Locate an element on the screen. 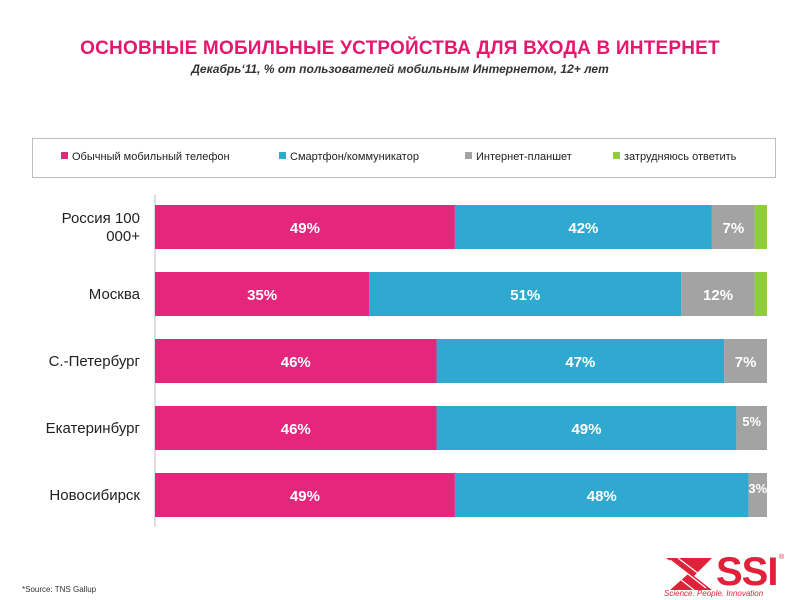 Image resolution: width=800 pixels, height=600 pixels. bar-value-label: 5% is located at coordinates (751, 421).